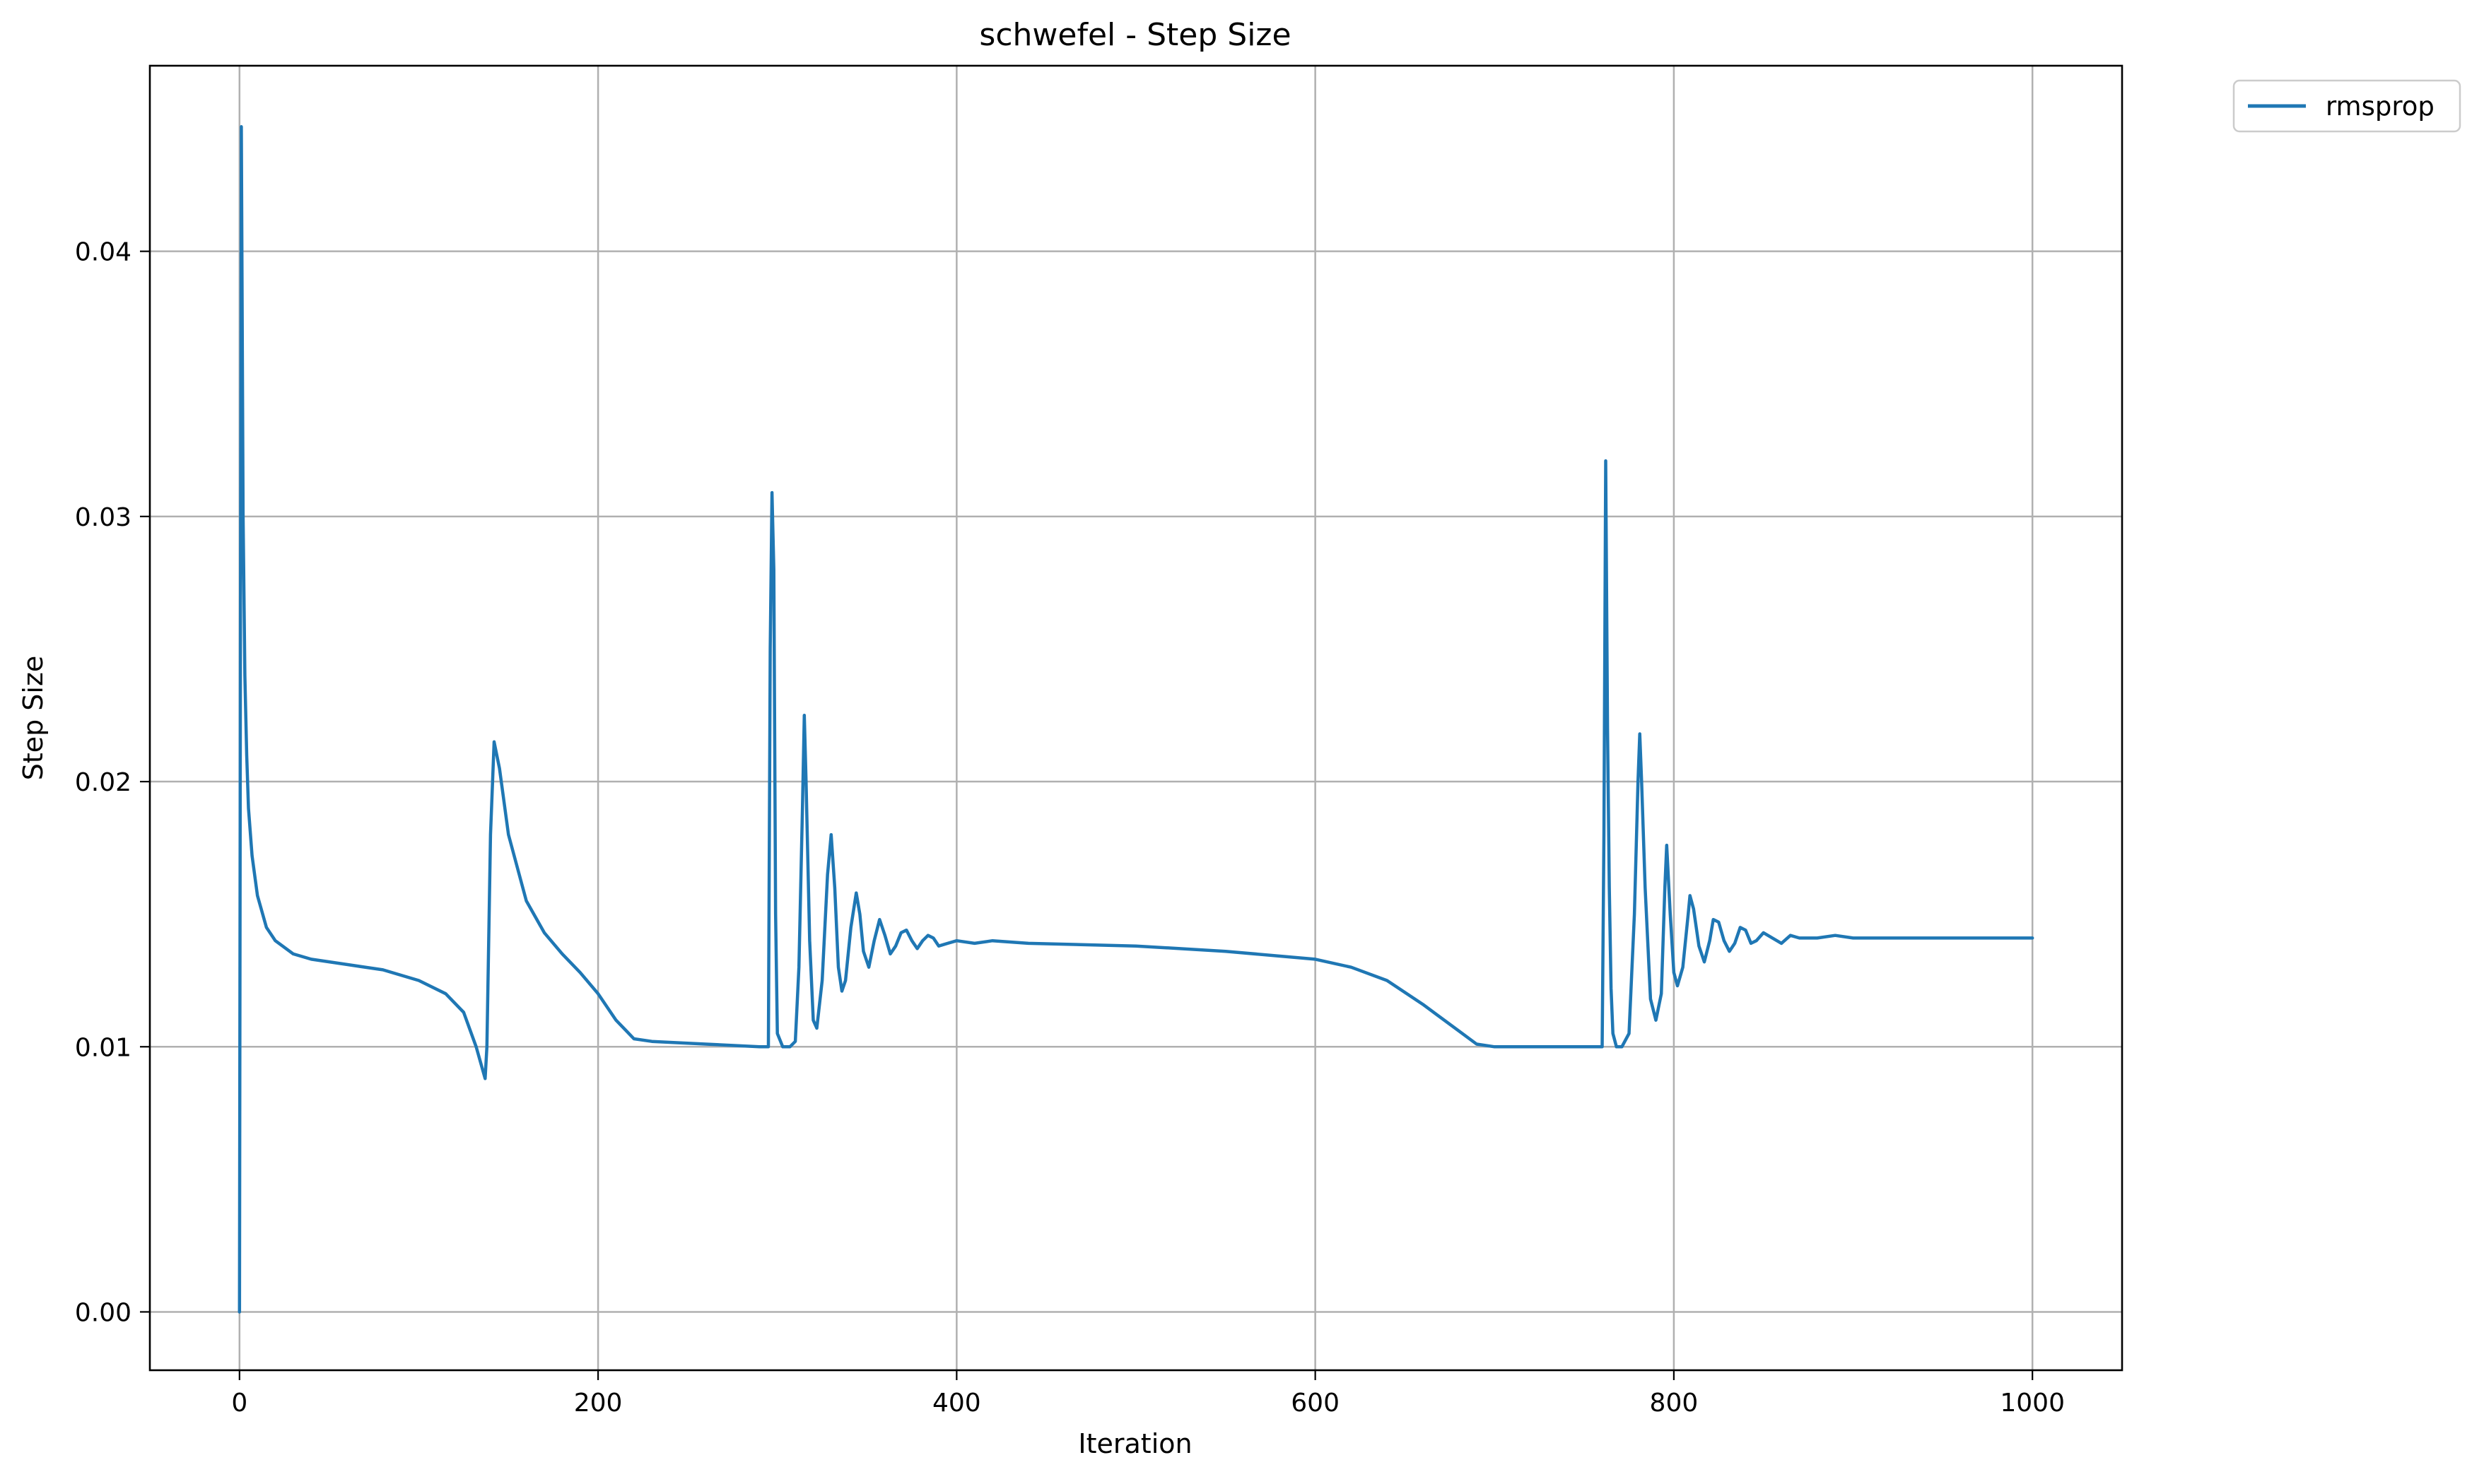 This screenshot has height=1484, width=2484. Describe the element at coordinates (1135, 35) in the screenshot. I see `chart-title: schwefel - Step Size` at that location.